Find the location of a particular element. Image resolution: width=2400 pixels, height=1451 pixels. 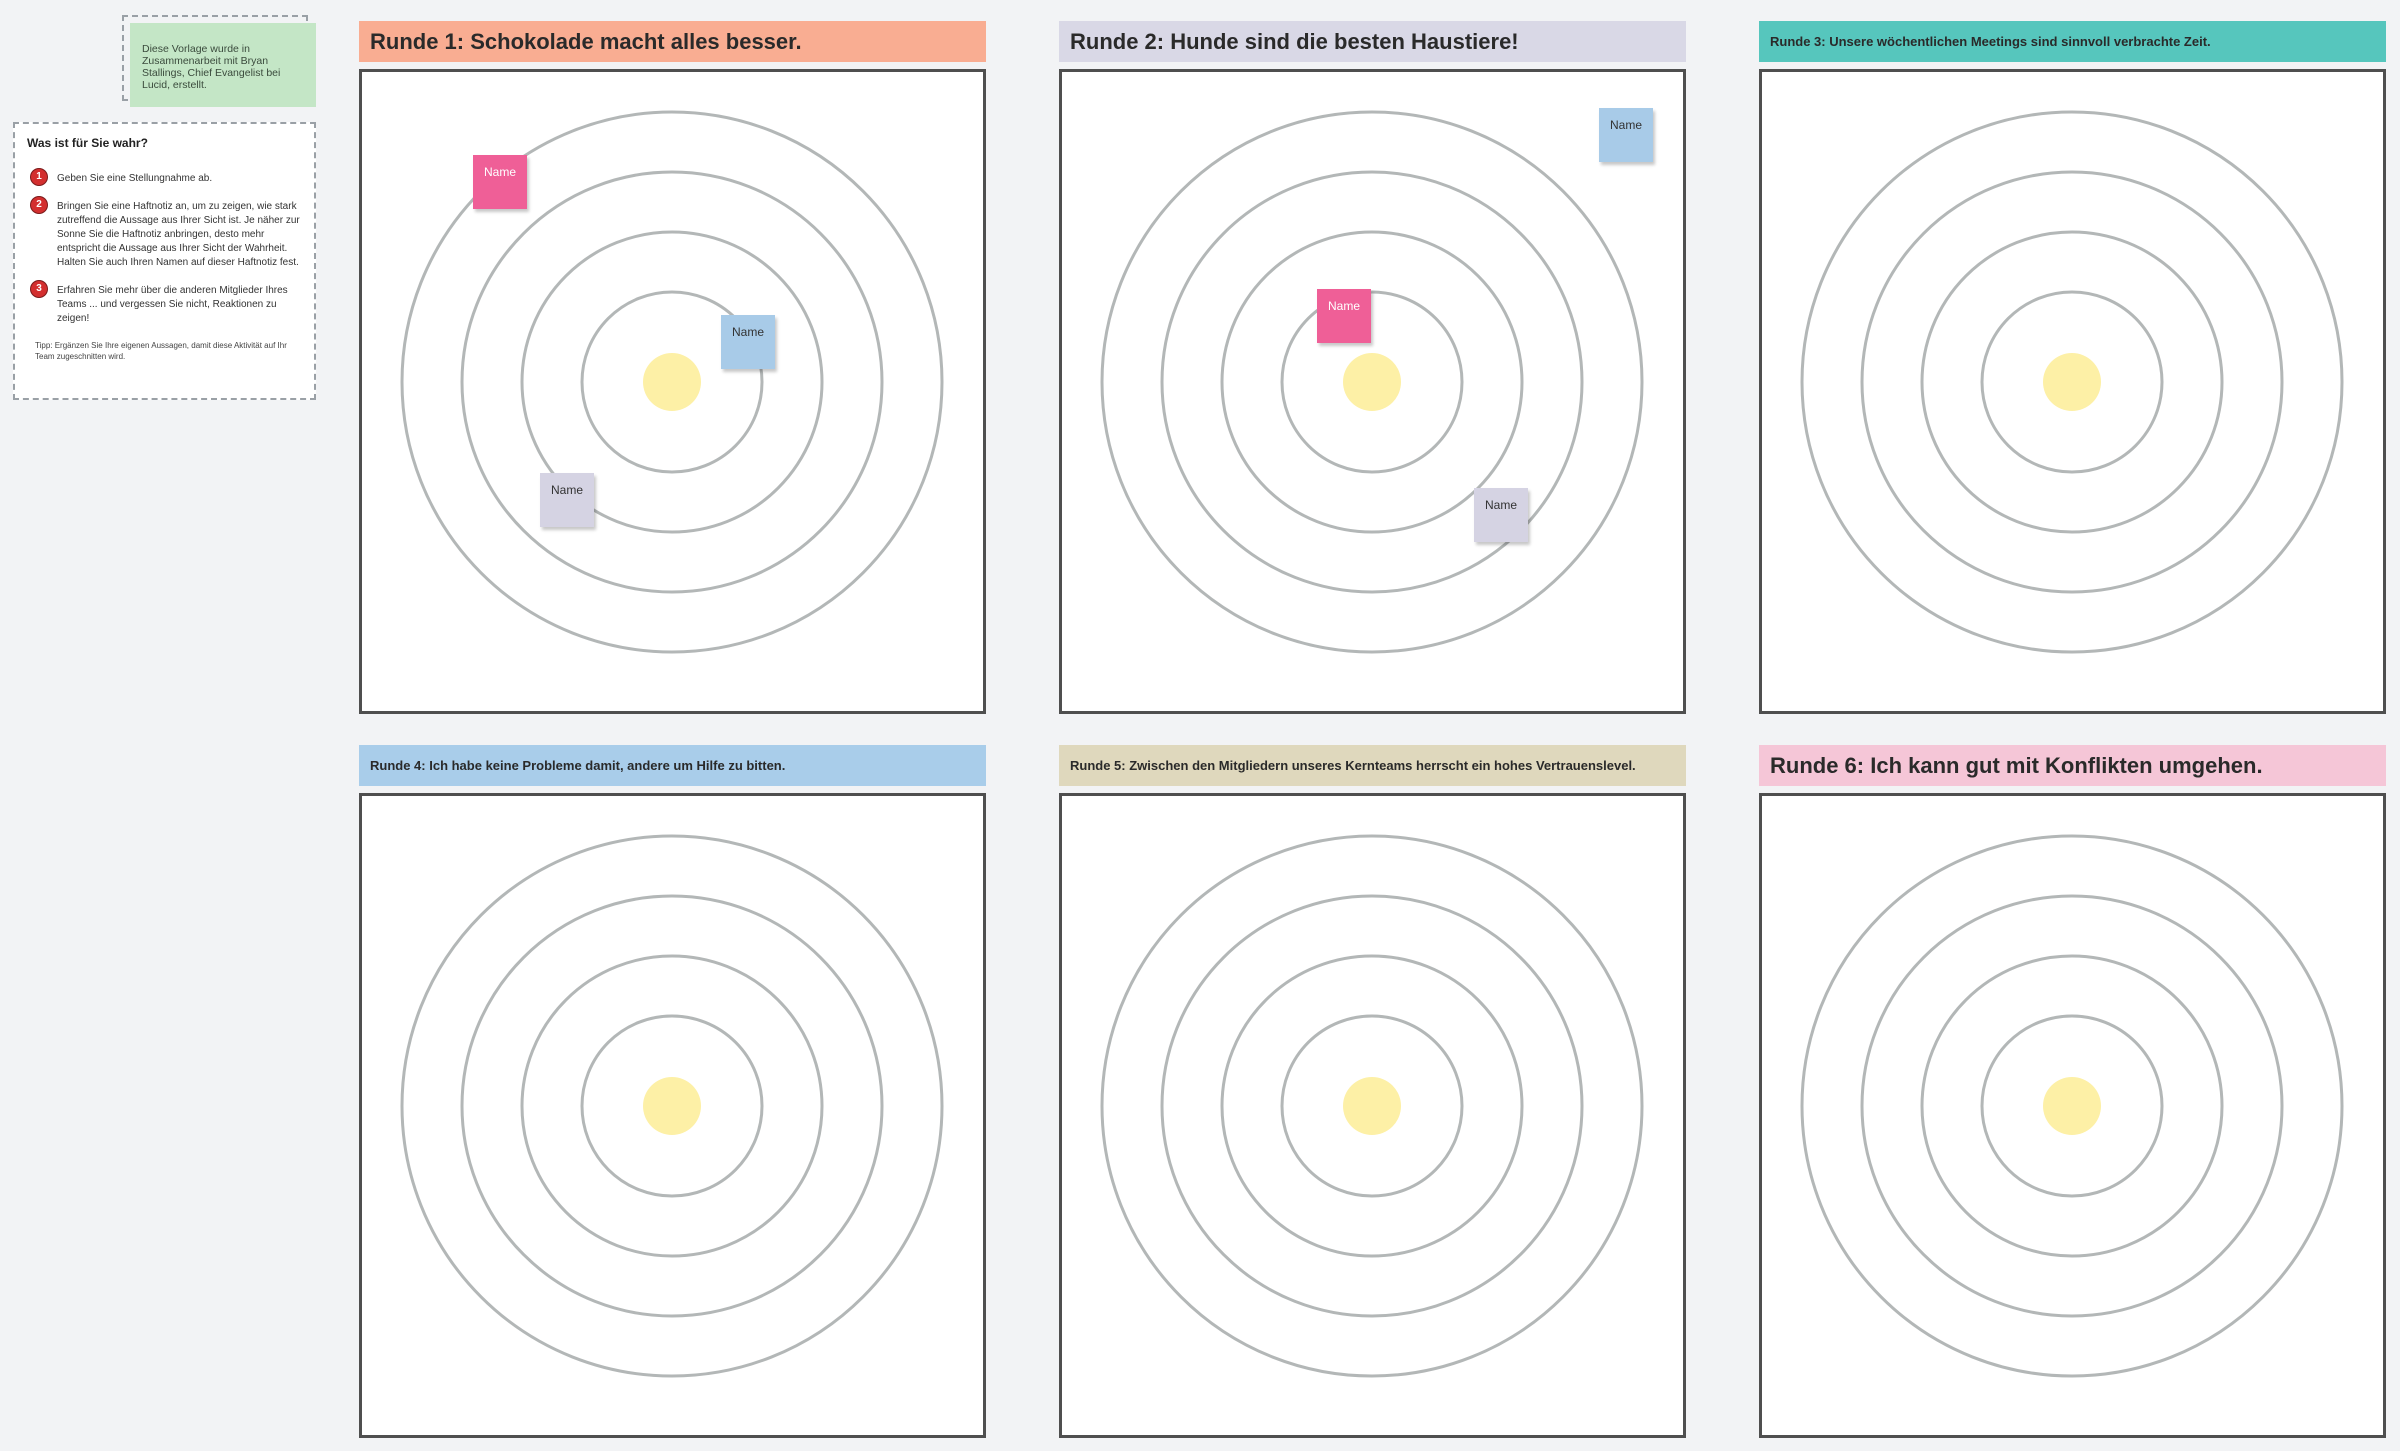

round-2-target-board: Name Name Name is located at coordinates (1372, 391).